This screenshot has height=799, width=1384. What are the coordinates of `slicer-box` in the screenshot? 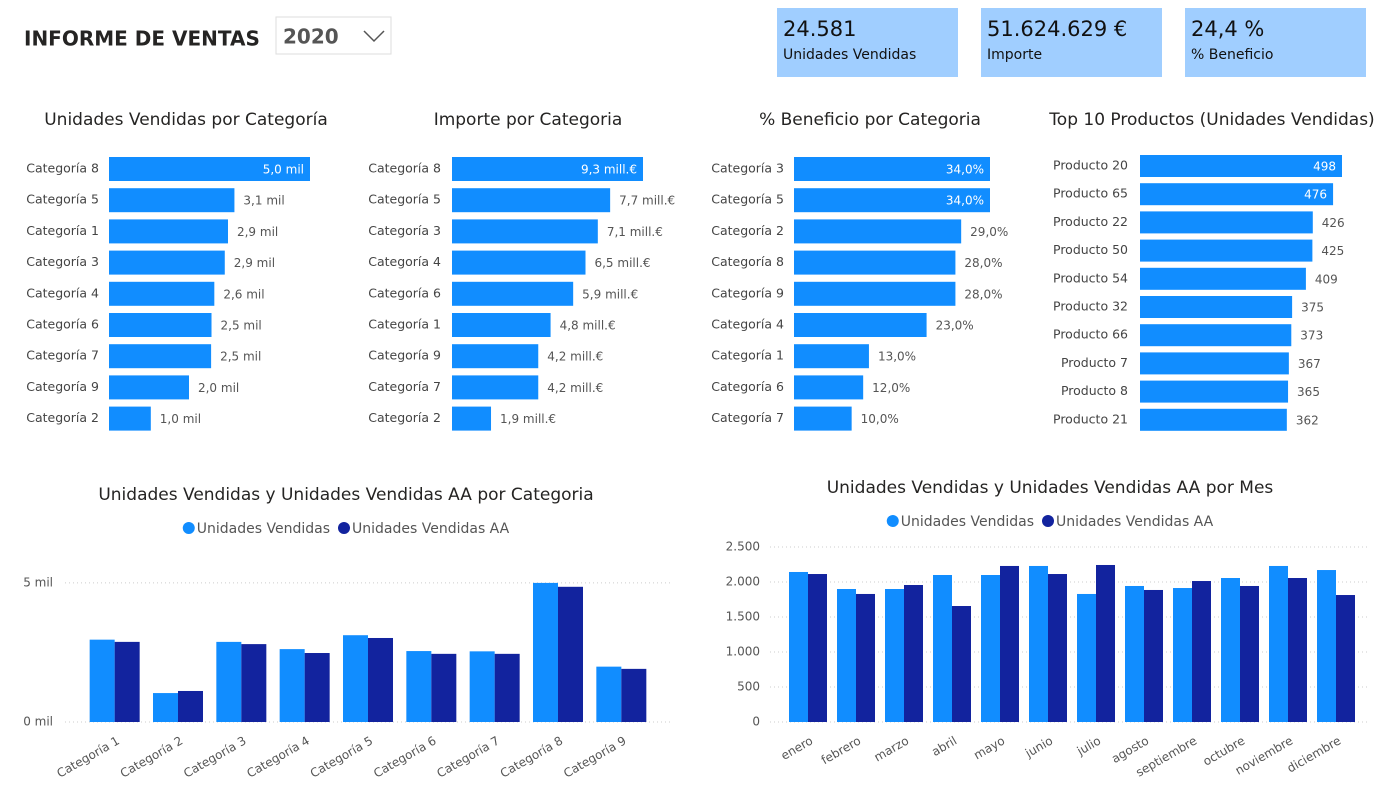 It's located at (333, 35).